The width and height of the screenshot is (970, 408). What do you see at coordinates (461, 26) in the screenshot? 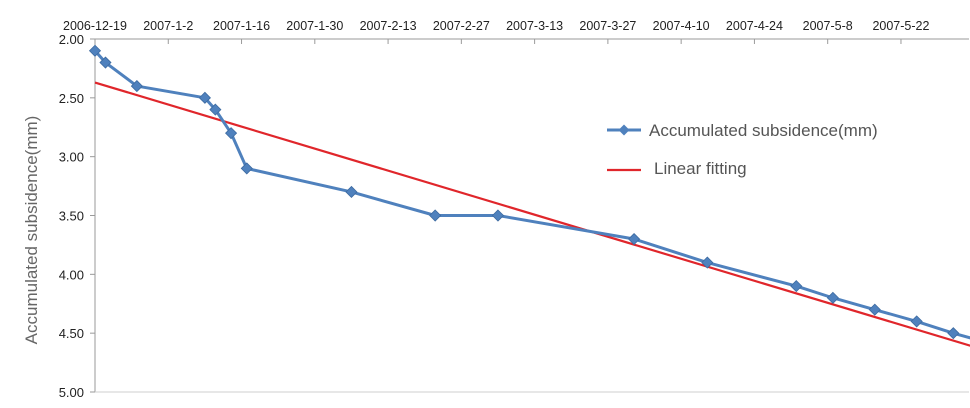
I see `x-tick-label: 2007-2-27` at bounding box center [461, 26].